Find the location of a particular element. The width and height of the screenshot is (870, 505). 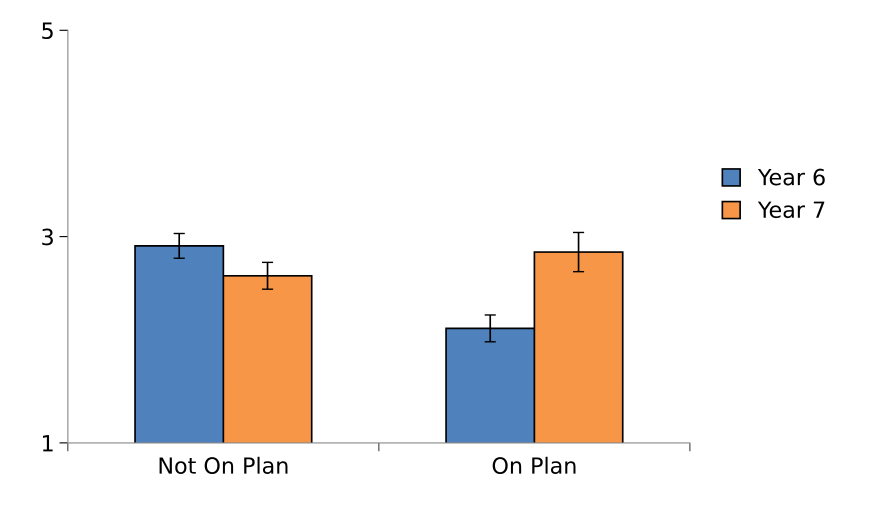

x-tick-label: Not On Plan is located at coordinates (224, 465).